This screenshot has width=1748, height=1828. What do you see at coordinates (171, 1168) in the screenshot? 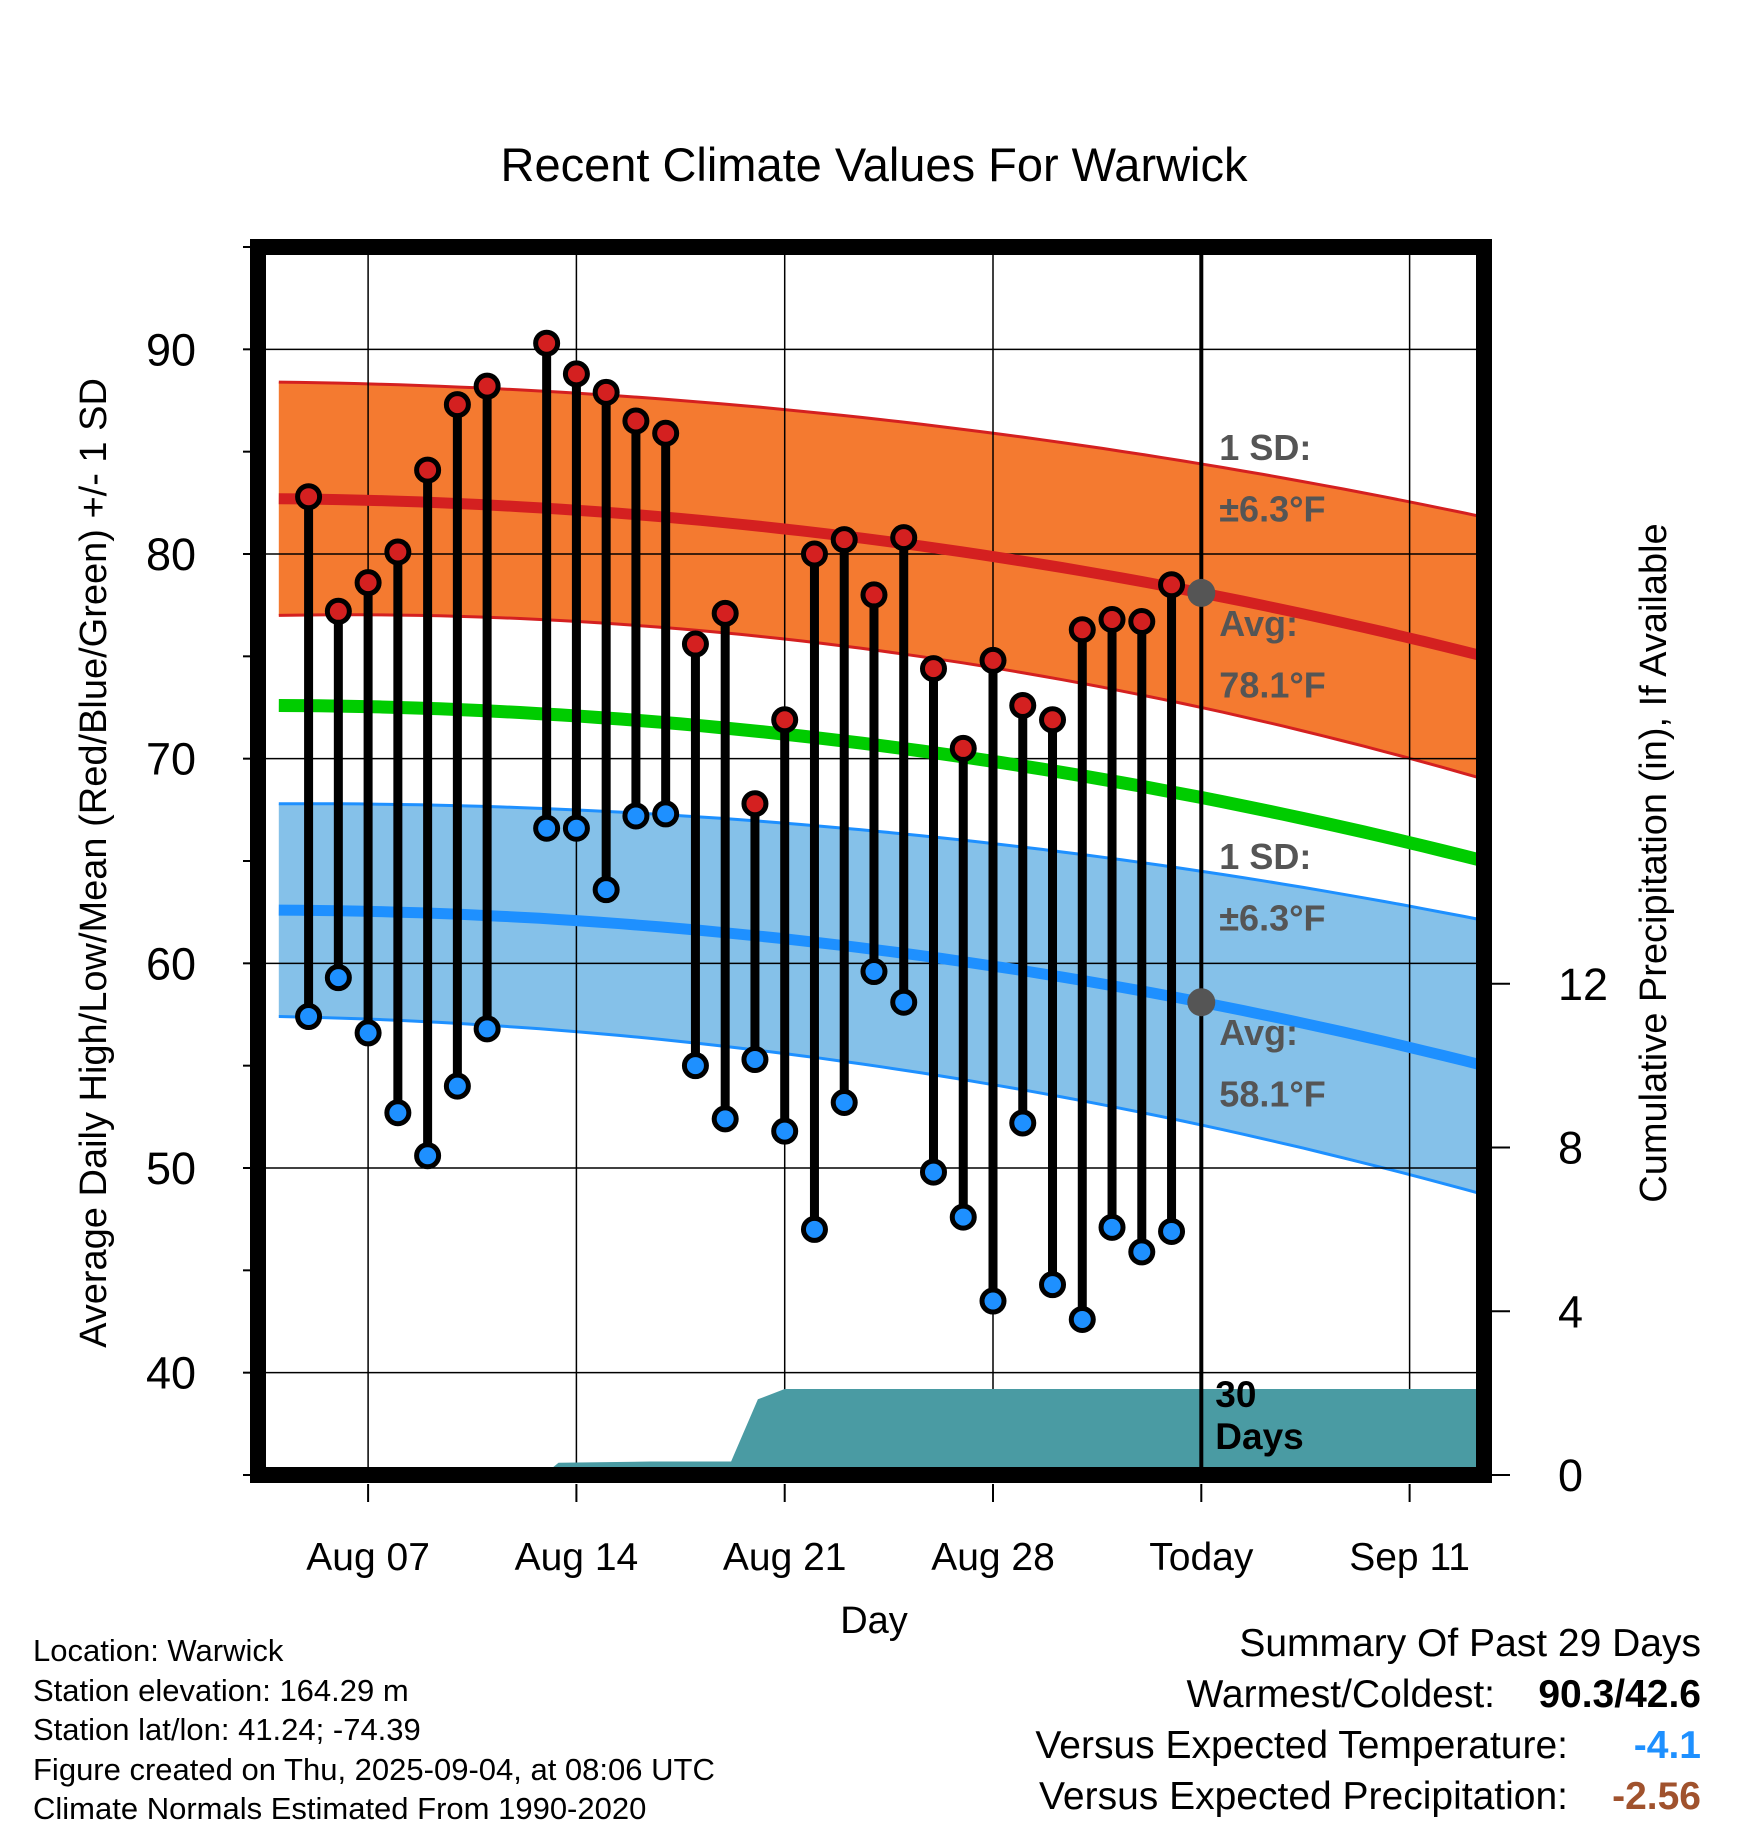
I see `y-tick-label: 50` at bounding box center [171, 1168].